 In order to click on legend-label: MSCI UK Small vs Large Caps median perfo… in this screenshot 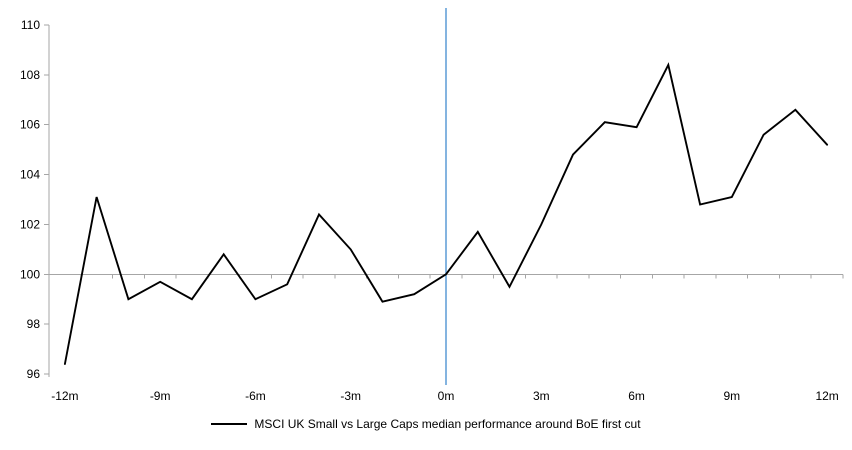, I will do `click(447, 424)`.